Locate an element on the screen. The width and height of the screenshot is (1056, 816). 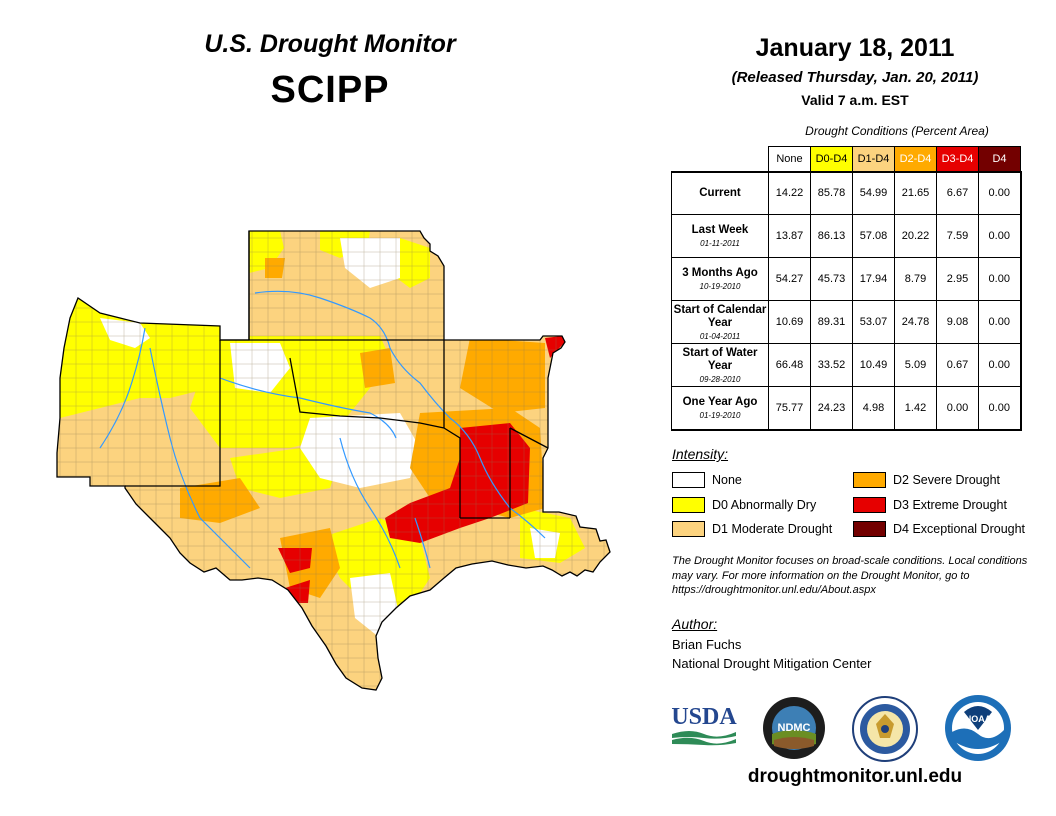
row-date: 09-28-2010 is located at coordinates (720, 379).